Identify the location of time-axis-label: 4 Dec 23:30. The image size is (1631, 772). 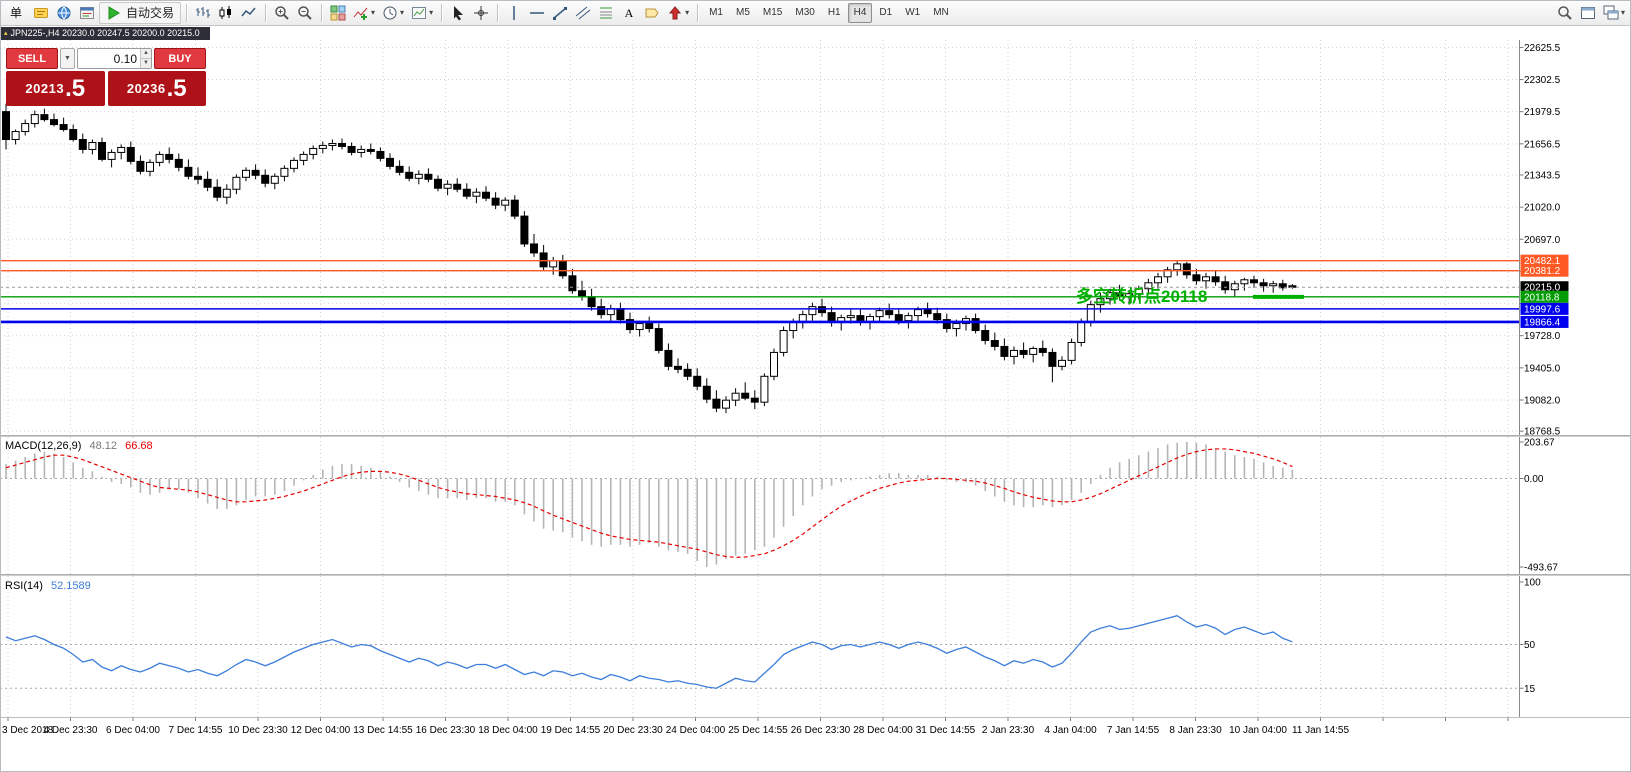
(71, 730).